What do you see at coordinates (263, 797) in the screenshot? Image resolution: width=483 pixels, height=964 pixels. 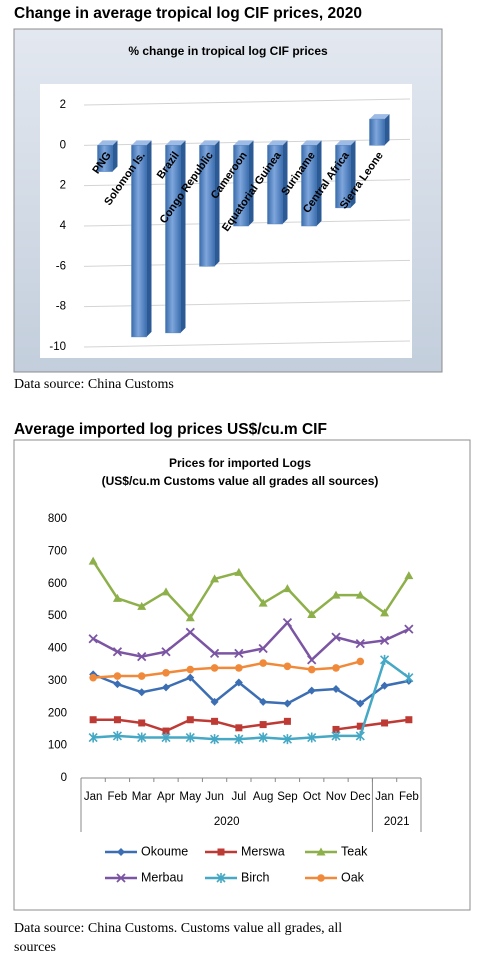 I see `x-tick-label: Aug` at bounding box center [263, 797].